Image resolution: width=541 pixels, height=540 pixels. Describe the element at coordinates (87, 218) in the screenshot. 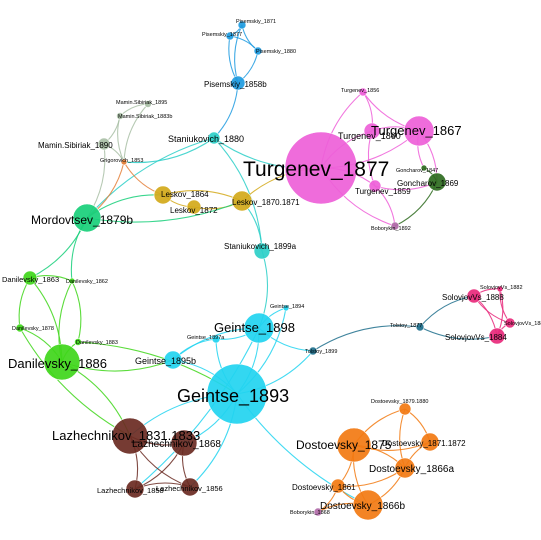

I see `graph-node-mordovtsev-1879b` at that location.